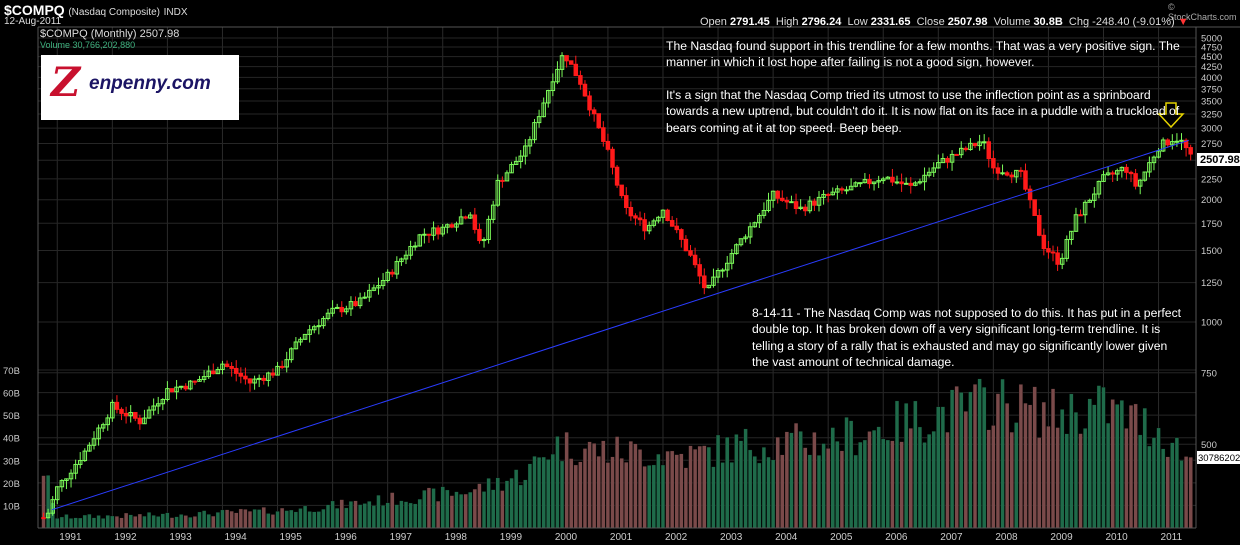 The height and width of the screenshot is (545, 1240). Describe the element at coordinates (1218, 457) in the screenshot. I see `last-volume-box` at that location.